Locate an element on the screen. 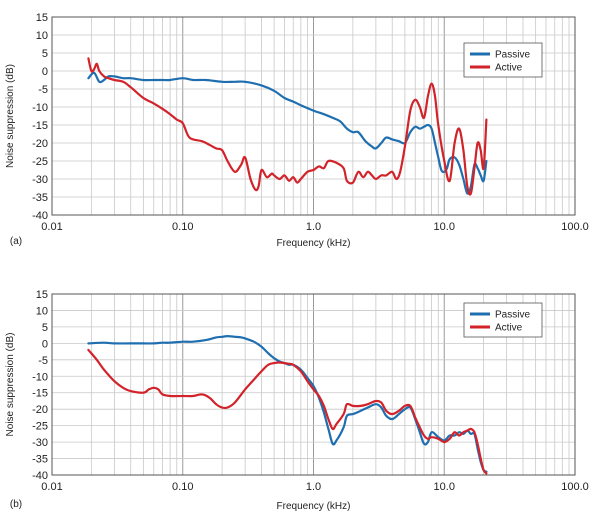 Image resolution: width=600 pixels, height=527 pixels. panel-label: (a) is located at coordinates (16, 241).